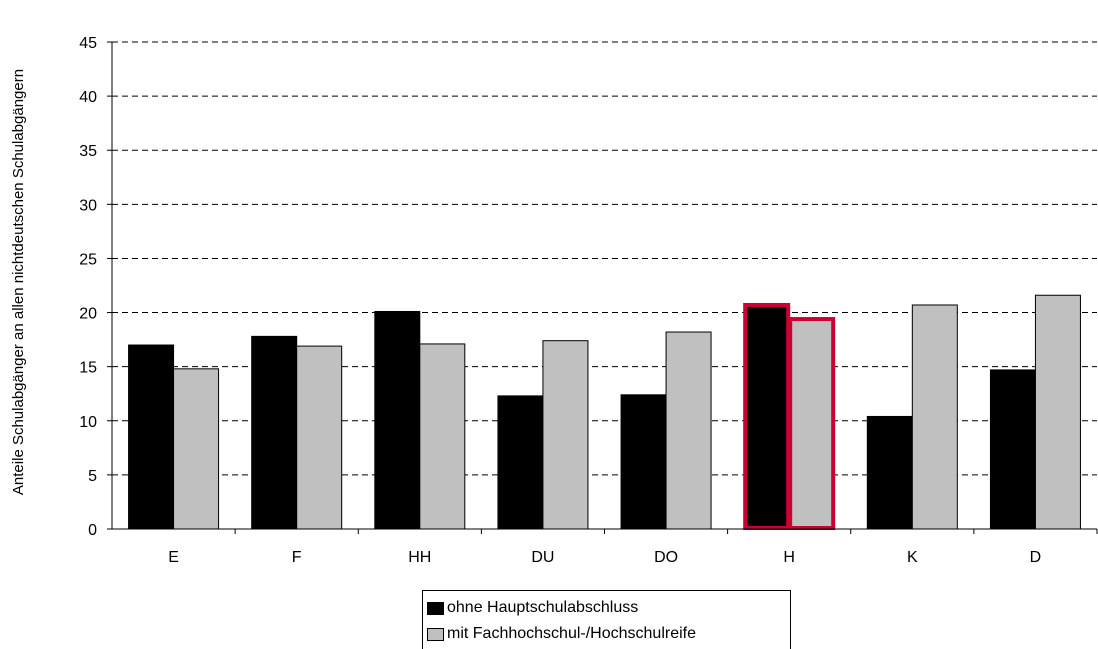  I want to click on y-tick-labels: 0 5 10 15 20 25 30 35 40 45, so click(88, 287).